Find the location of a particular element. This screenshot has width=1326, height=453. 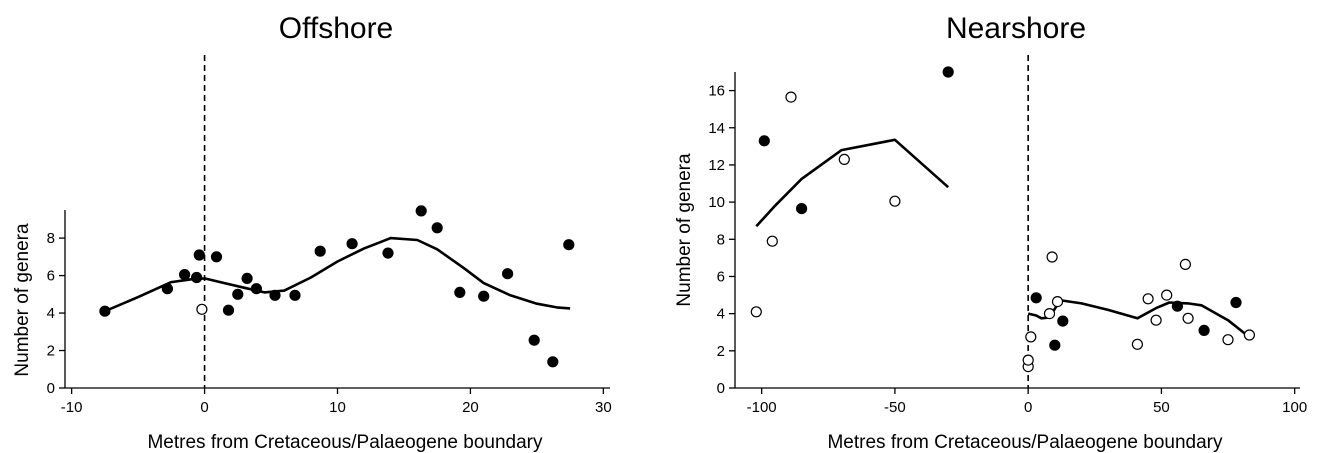

offshore-y-tick-label: 2 is located at coordinates (51, 351).